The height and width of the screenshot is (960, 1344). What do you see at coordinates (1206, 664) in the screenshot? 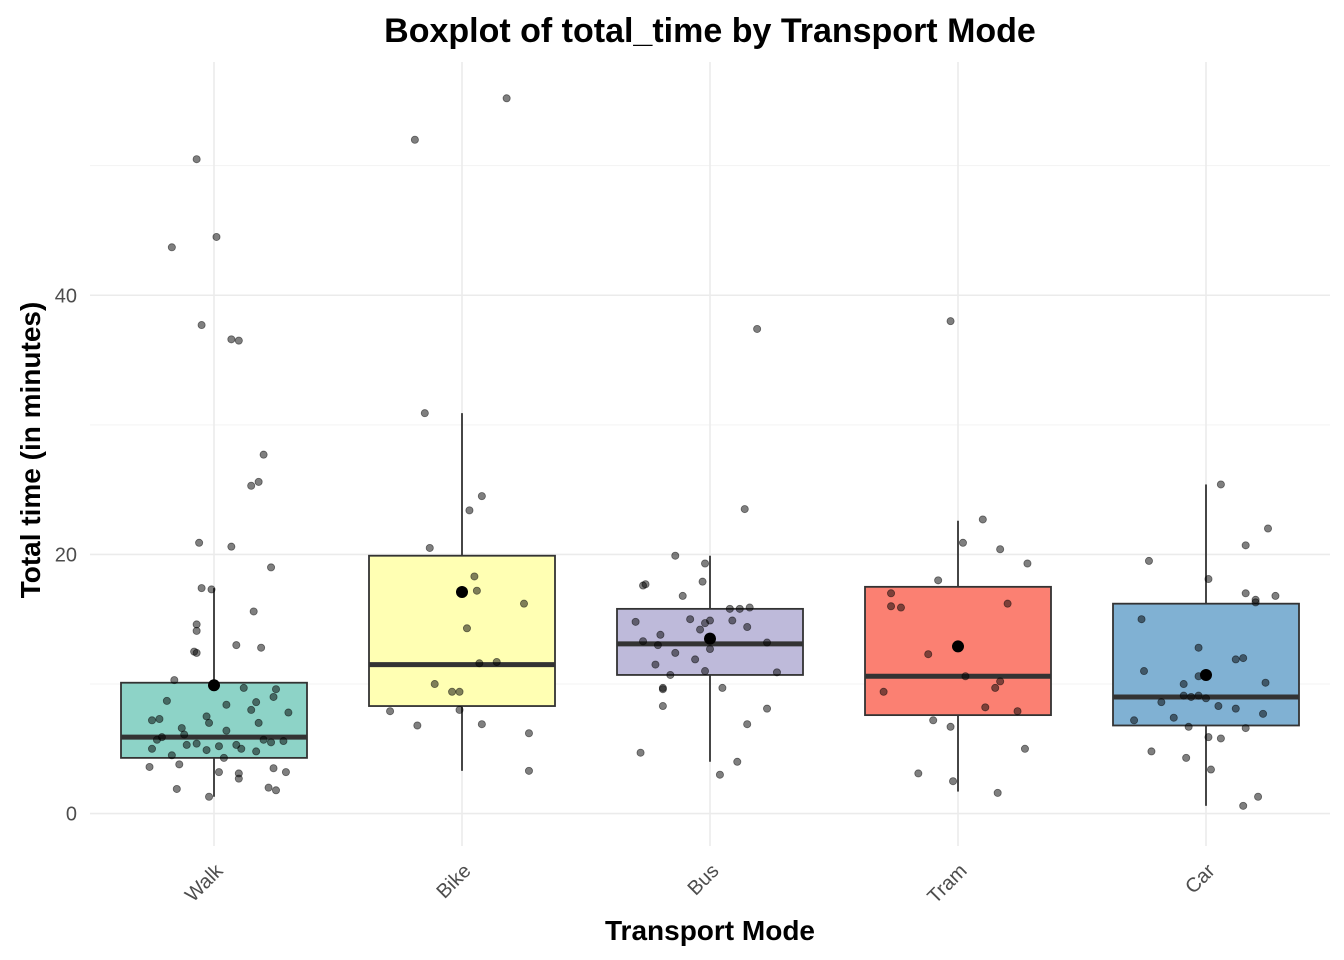
I see `iqr-box` at bounding box center [1206, 664].